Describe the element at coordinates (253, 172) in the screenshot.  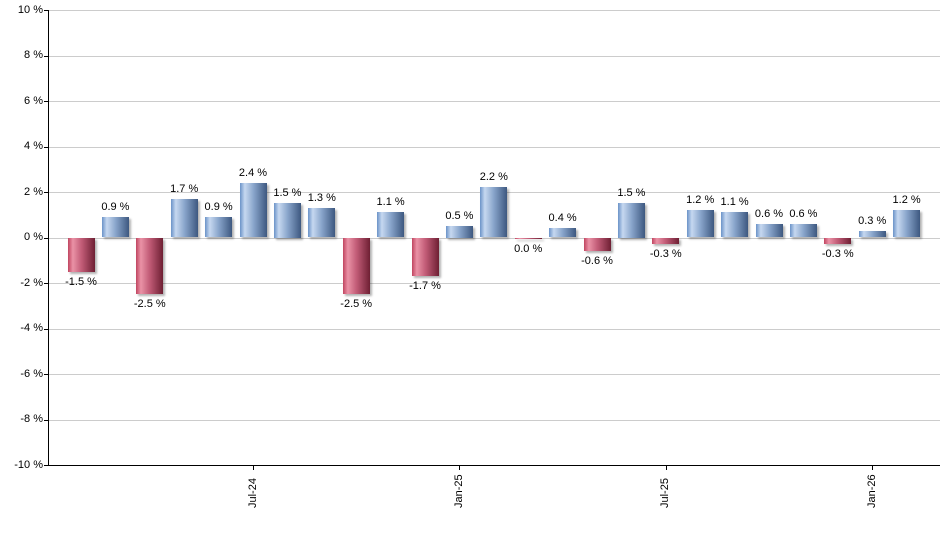
I see `bar-value-label: 2.4 %` at that location.